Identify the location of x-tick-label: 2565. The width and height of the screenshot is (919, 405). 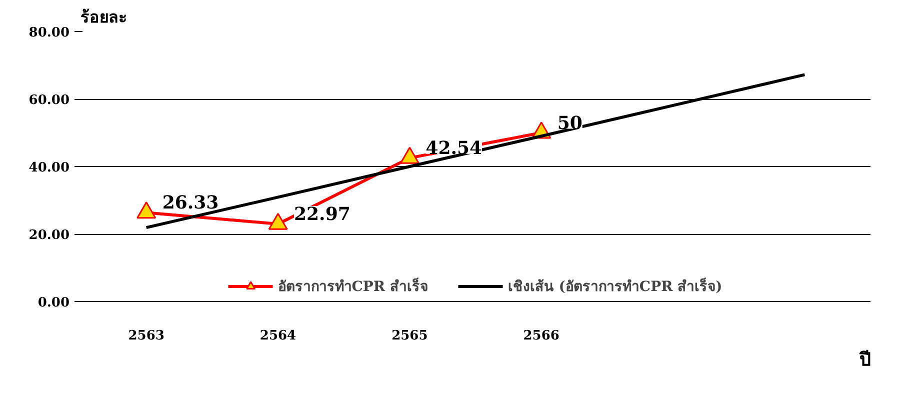
(410, 336).